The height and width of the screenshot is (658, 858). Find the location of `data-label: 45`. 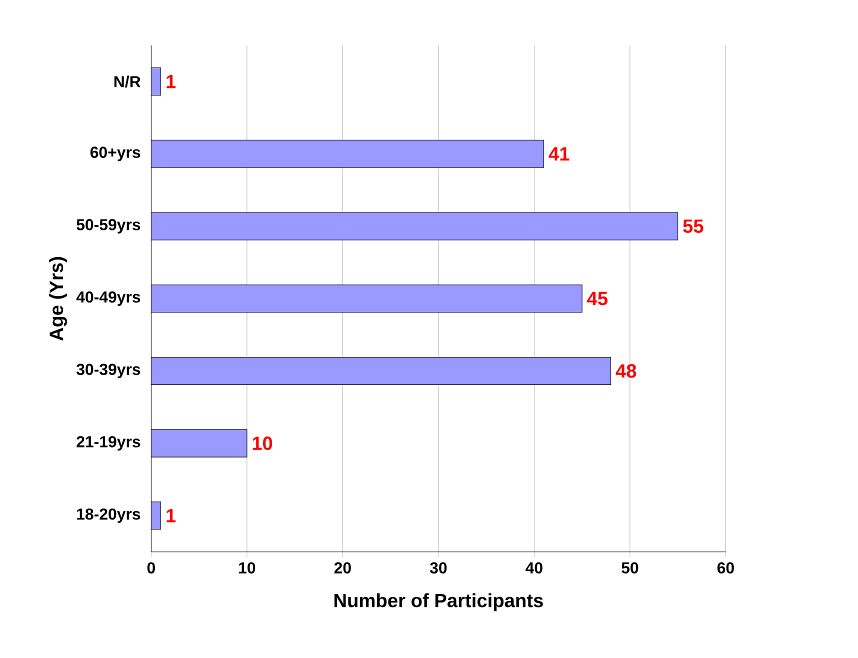

data-label: 45 is located at coordinates (597, 299).